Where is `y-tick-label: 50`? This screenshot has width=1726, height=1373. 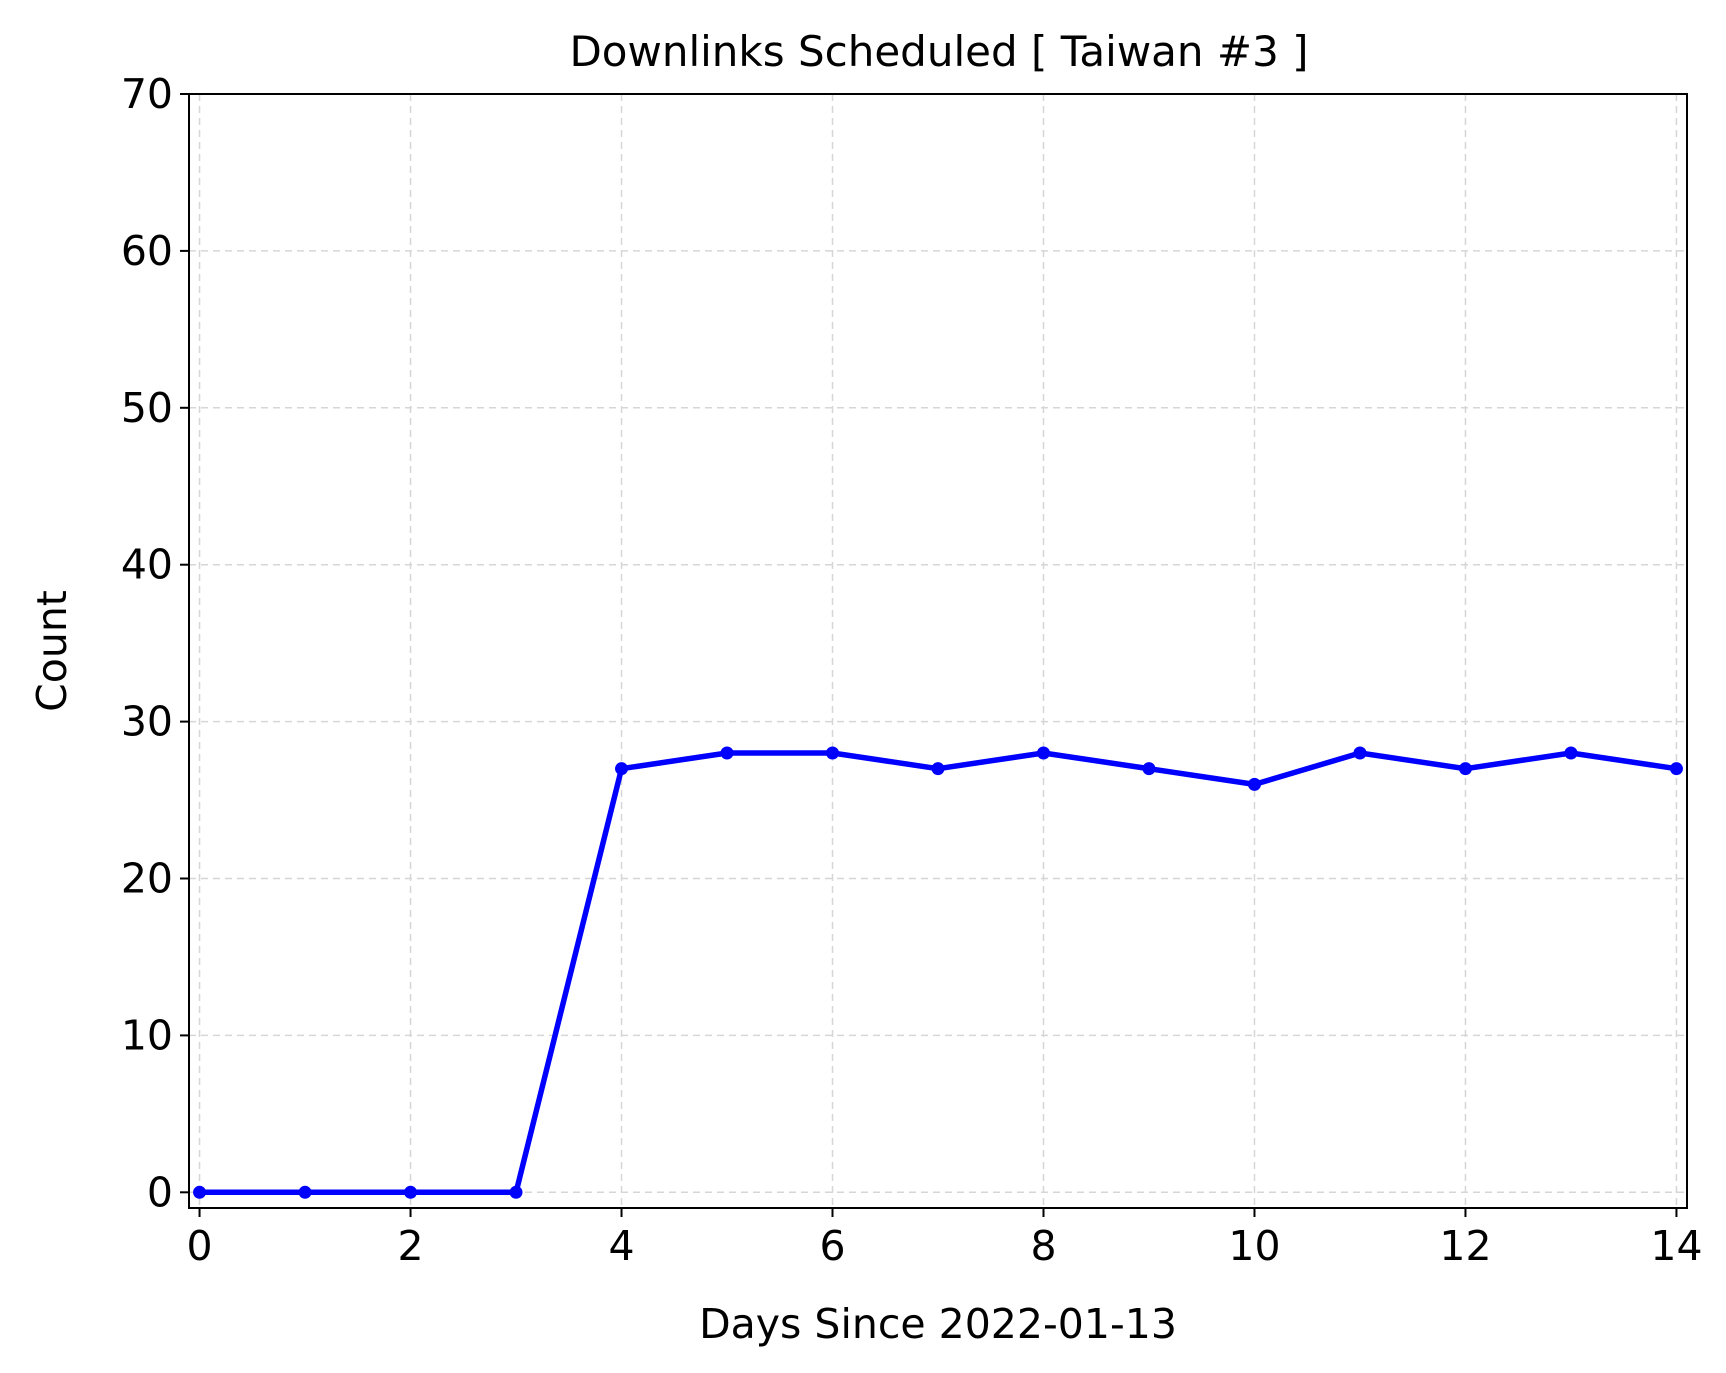
y-tick-label: 50 is located at coordinates (147, 408).